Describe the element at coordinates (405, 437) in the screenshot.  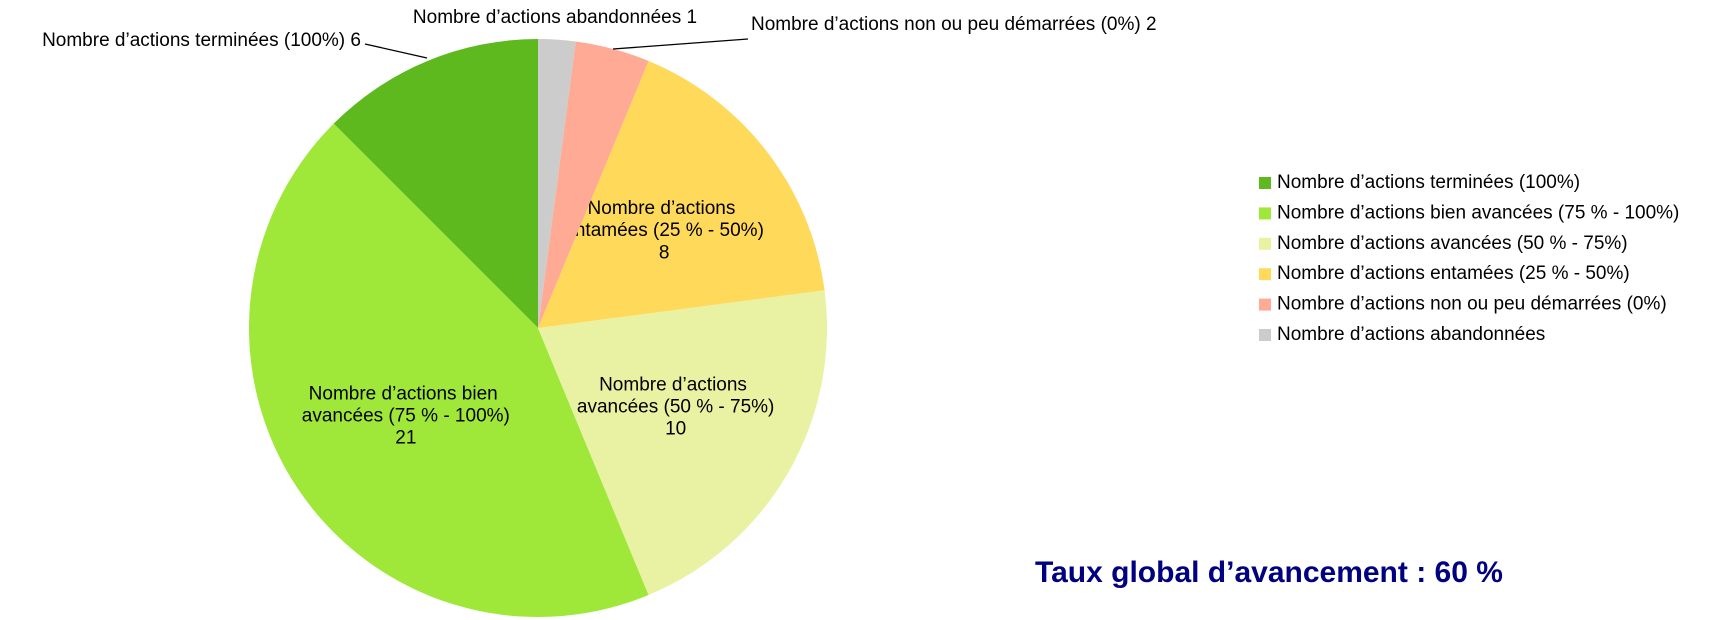
I see `slice-value: 21` at that location.